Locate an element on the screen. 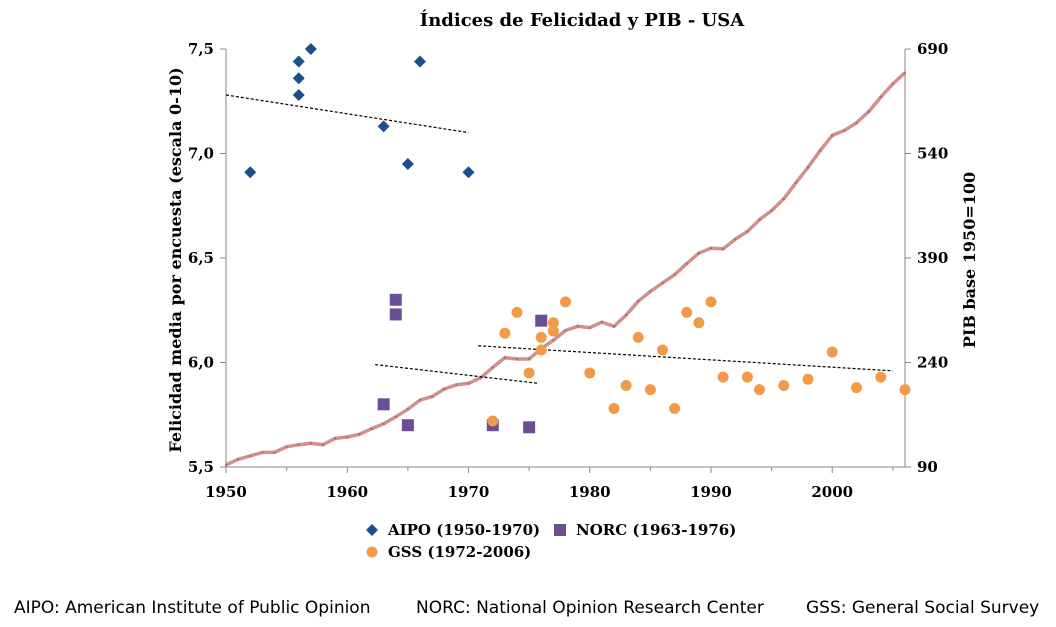 This screenshot has width=1056, height=627. x-tick-label: 2000 is located at coordinates (832, 492).